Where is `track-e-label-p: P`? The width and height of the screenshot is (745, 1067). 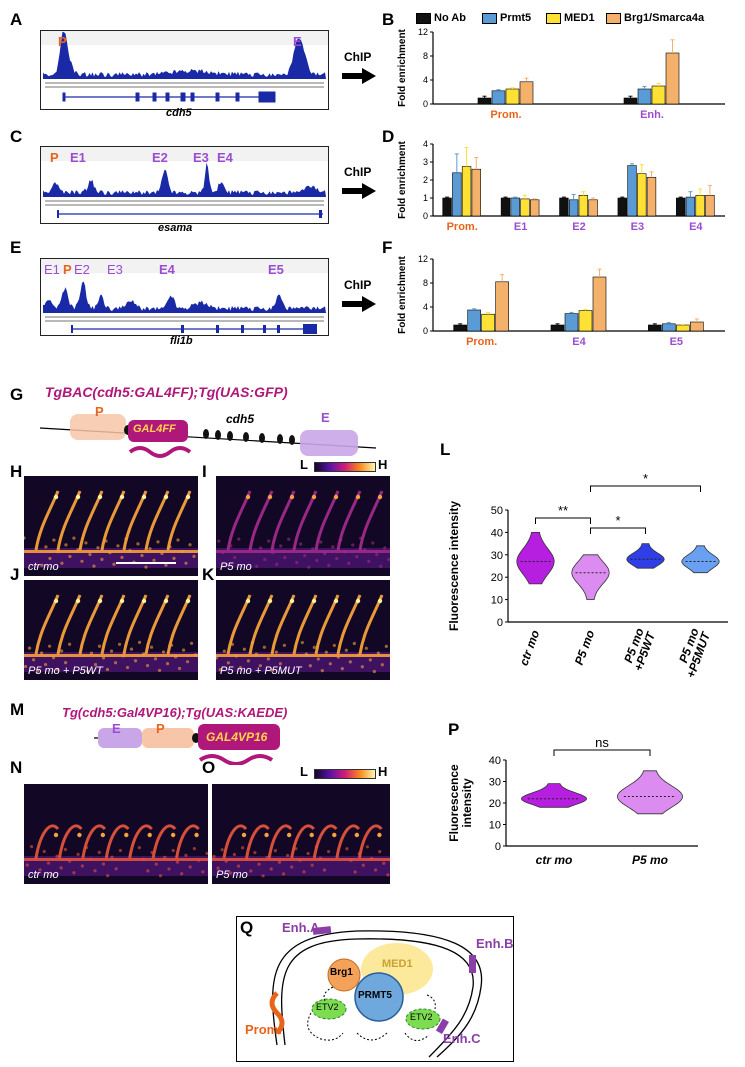
track-e-label-p: P is located at coordinates (67, 269).